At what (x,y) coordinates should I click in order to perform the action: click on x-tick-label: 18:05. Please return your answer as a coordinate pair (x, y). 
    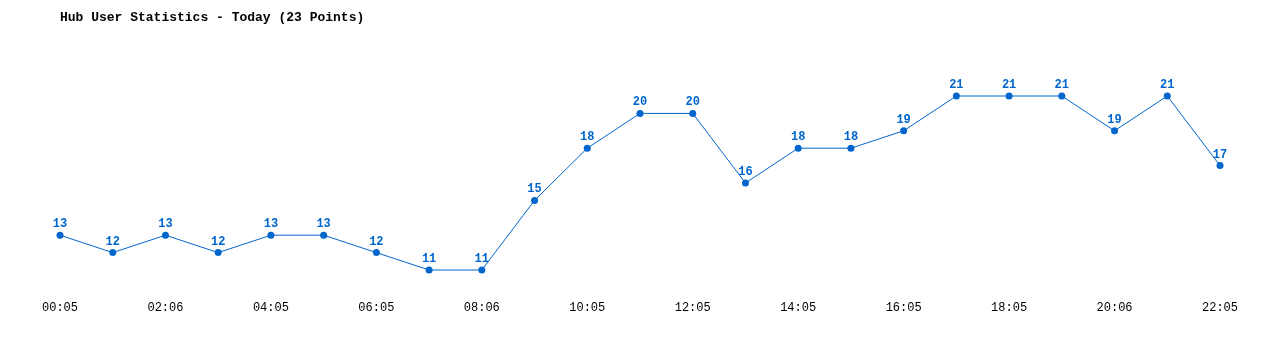
    Looking at the image, I should click on (1009, 307).